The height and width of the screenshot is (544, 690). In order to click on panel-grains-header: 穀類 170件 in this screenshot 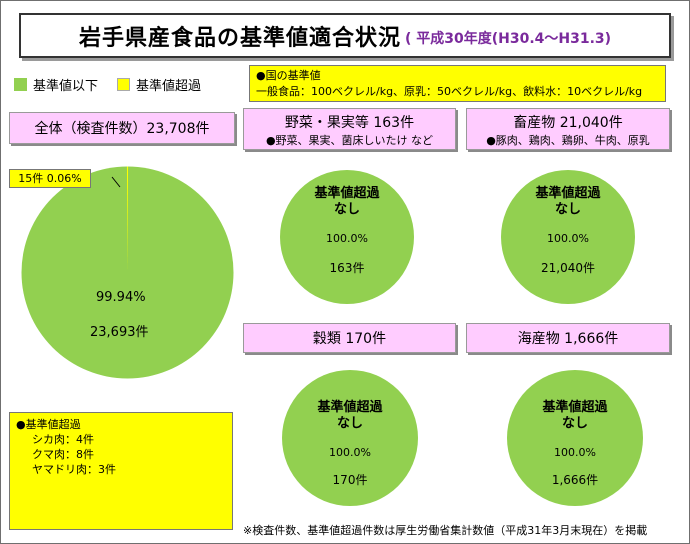, I will do `click(349, 338)`.